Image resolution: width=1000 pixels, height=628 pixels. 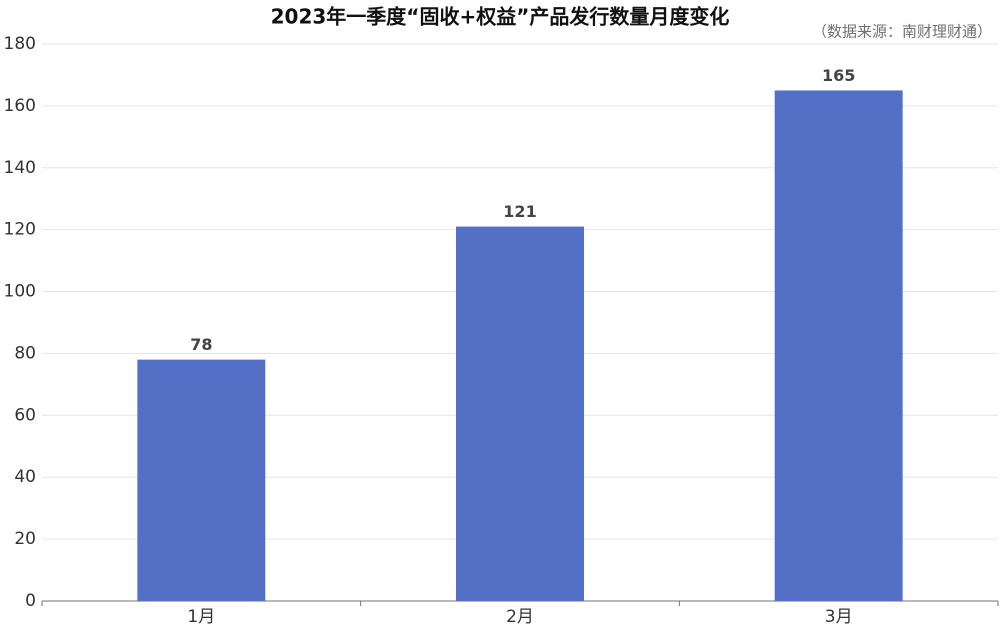 What do you see at coordinates (520, 617) in the screenshot?
I see `x-tick-label: 2月` at bounding box center [520, 617].